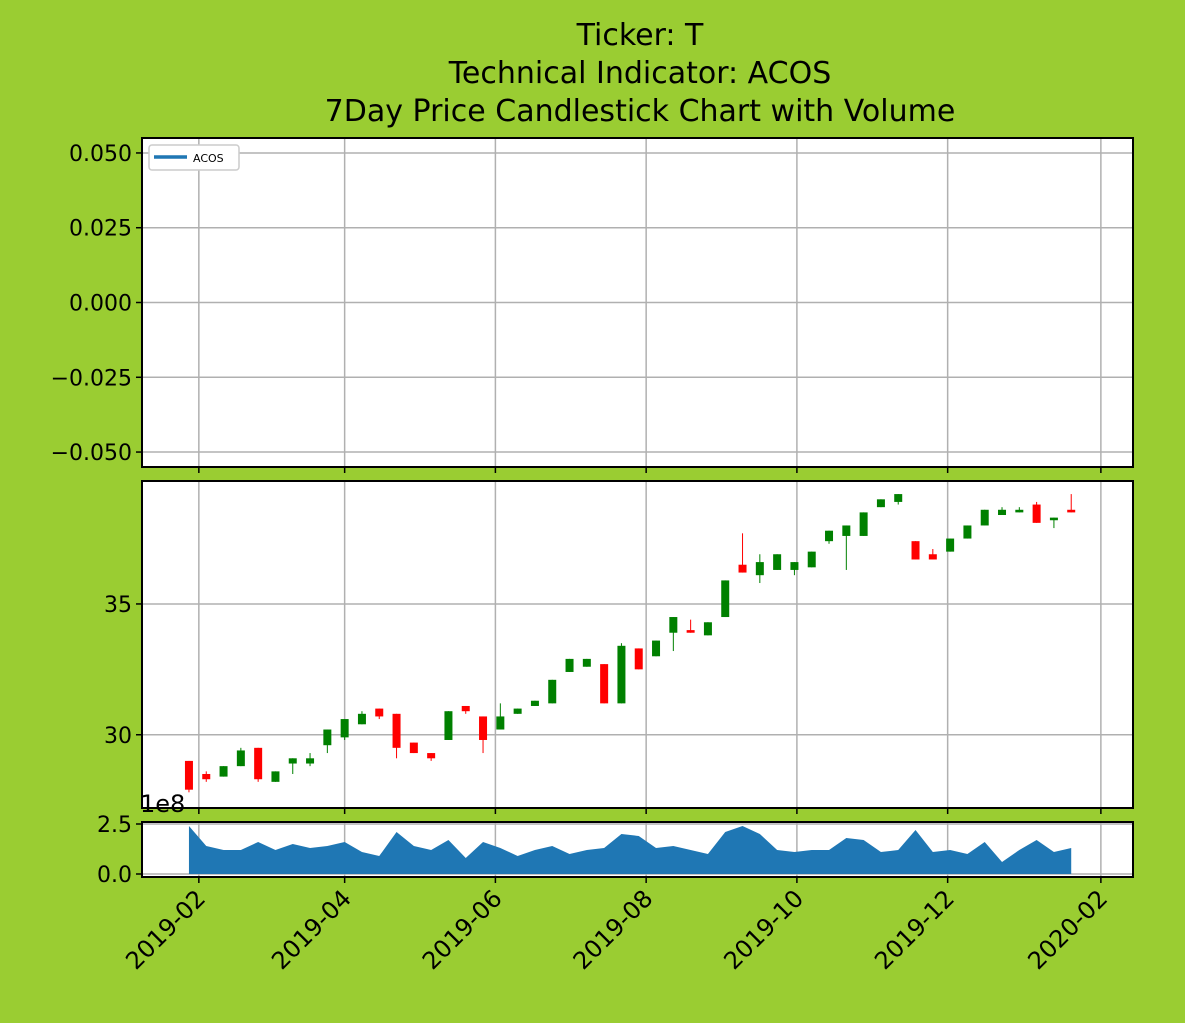 The height and width of the screenshot is (1023, 1185). I want to click on x-tick-label: 2019-12, so click(914, 929).